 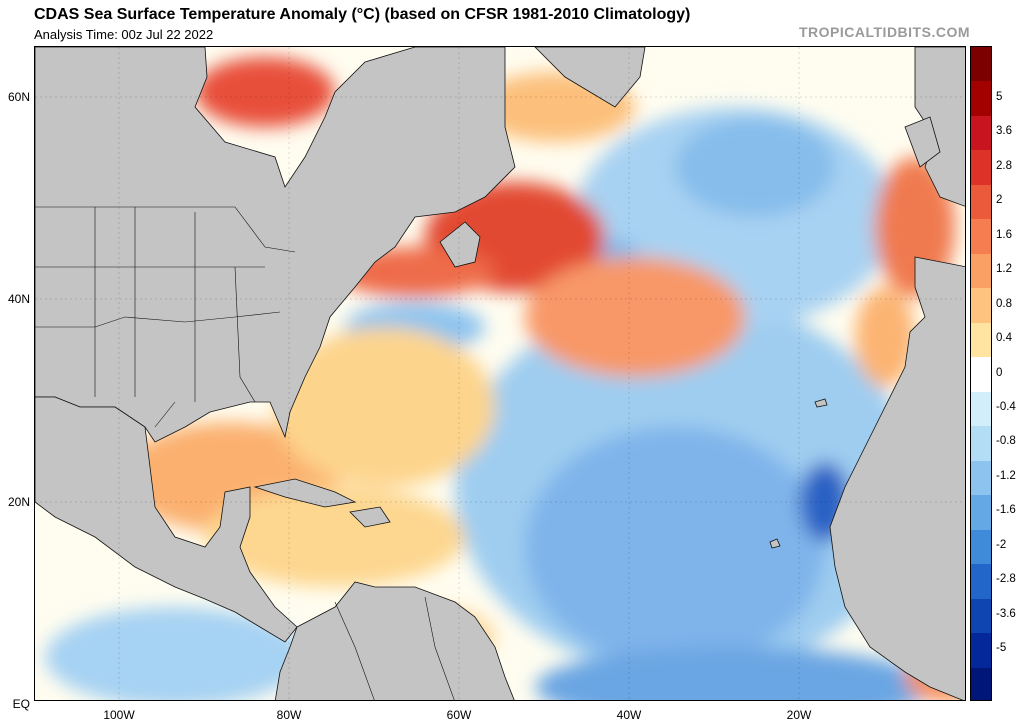 What do you see at coordinates (18, 502) in the screenshot?
I see `lat-label-20n: 20N` at bounding box center [18, 502].